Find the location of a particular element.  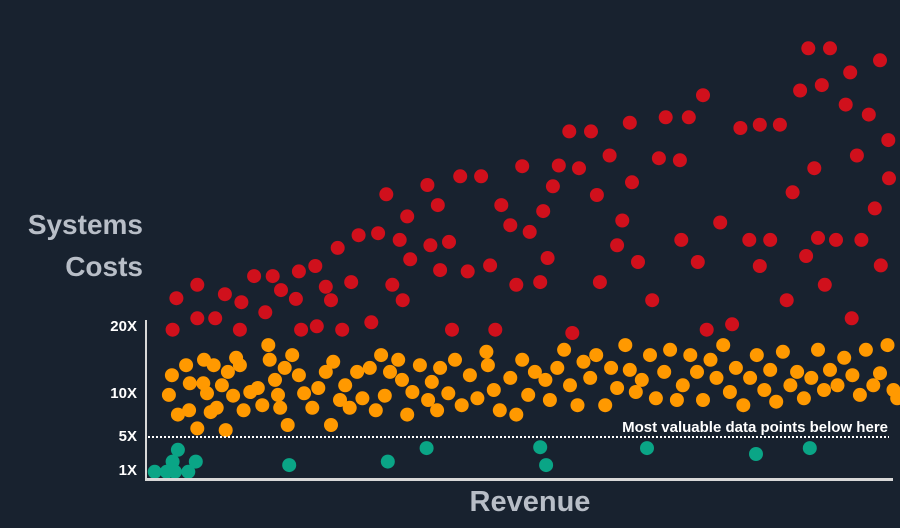

y-axis-label-line2: Costs is located at coordinates (104, 266).